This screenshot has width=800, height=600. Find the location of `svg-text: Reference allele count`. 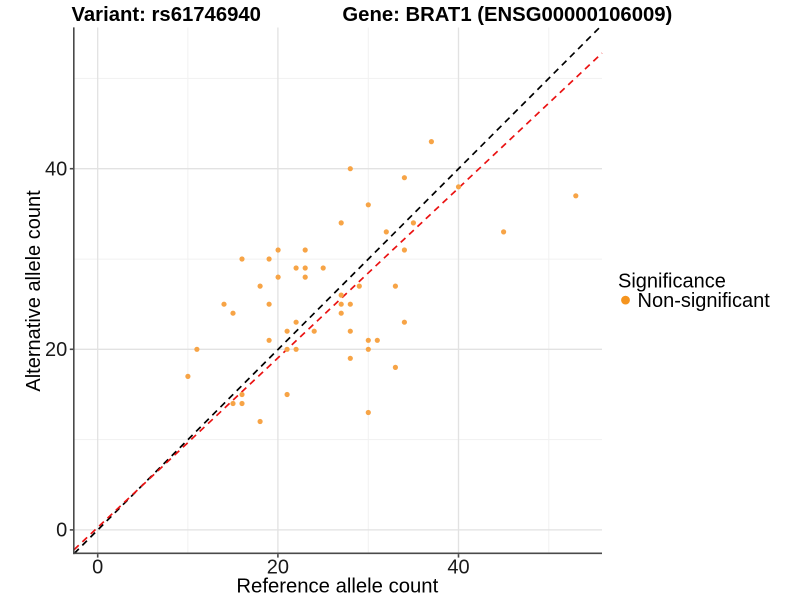

svg-text: Reference allele count is located at coordinates (337, 587).